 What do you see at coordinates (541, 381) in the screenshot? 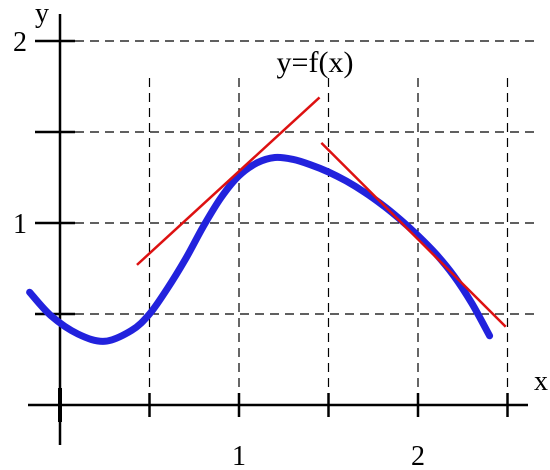
I see `x-axis-label: x` at bounding box center [541, 381].